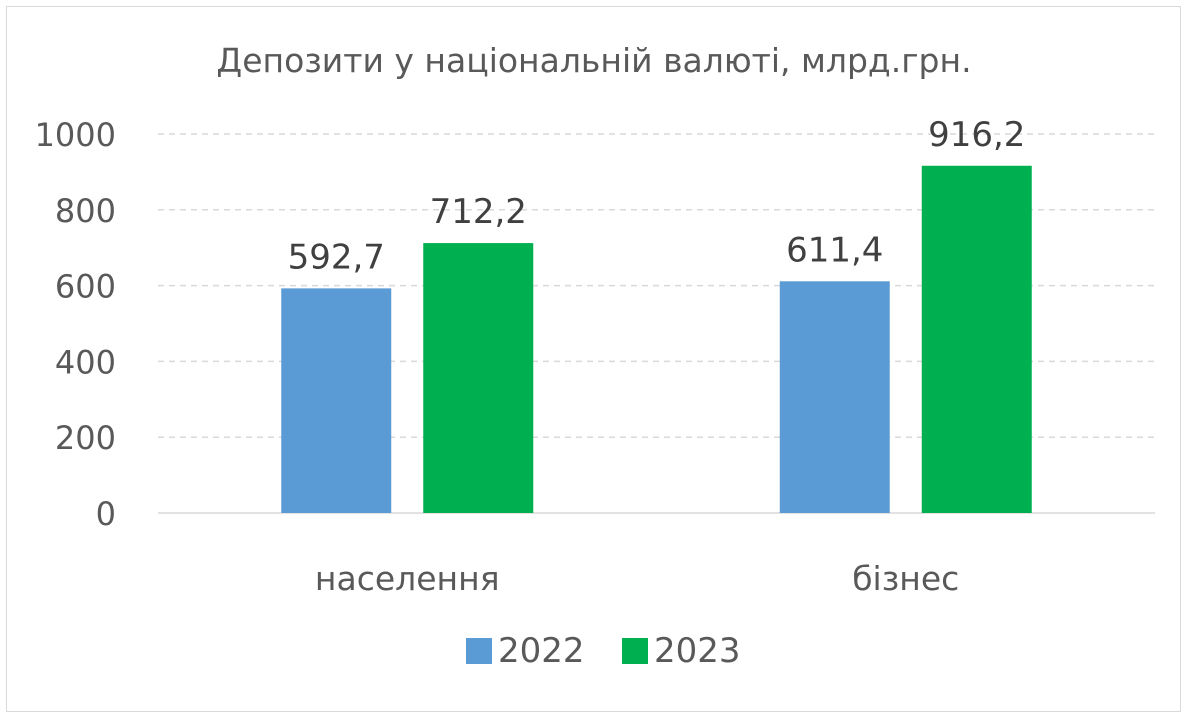  What do you see at coordinates (407, 578) in the screenshot?
I see `category-label: населення` at bounding box center [407, 578].